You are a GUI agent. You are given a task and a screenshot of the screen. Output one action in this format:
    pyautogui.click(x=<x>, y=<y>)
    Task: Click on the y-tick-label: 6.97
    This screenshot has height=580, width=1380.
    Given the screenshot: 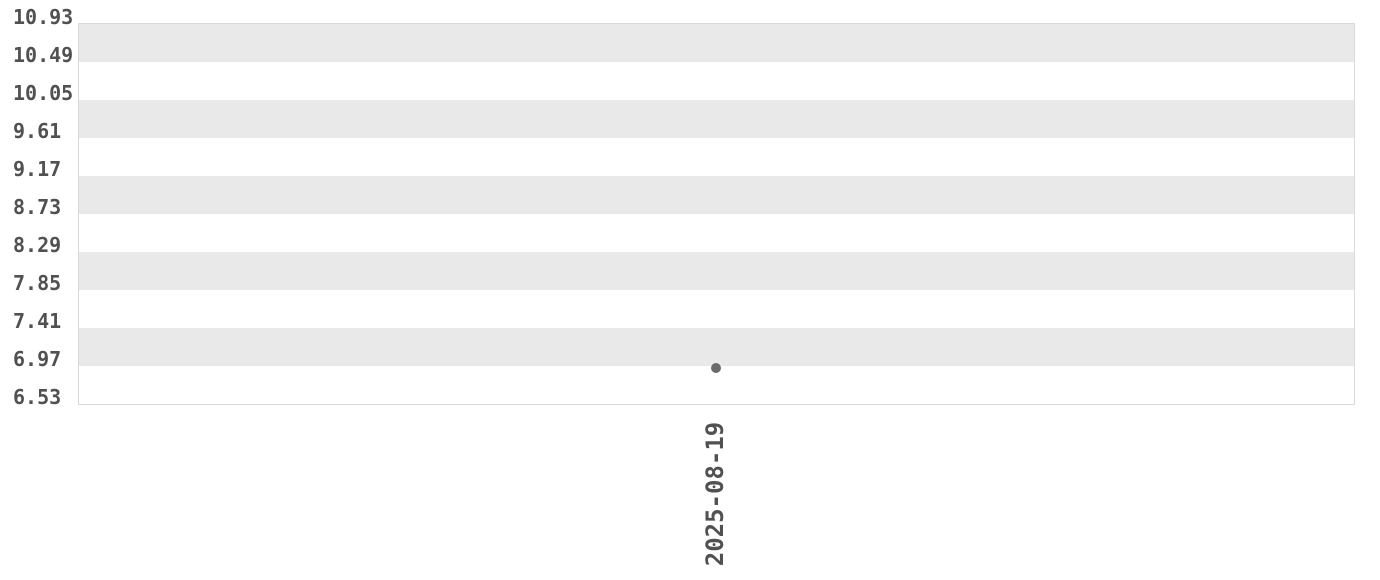 What is the action you would take?
    pyautogui.click(x=37, y=359)
    